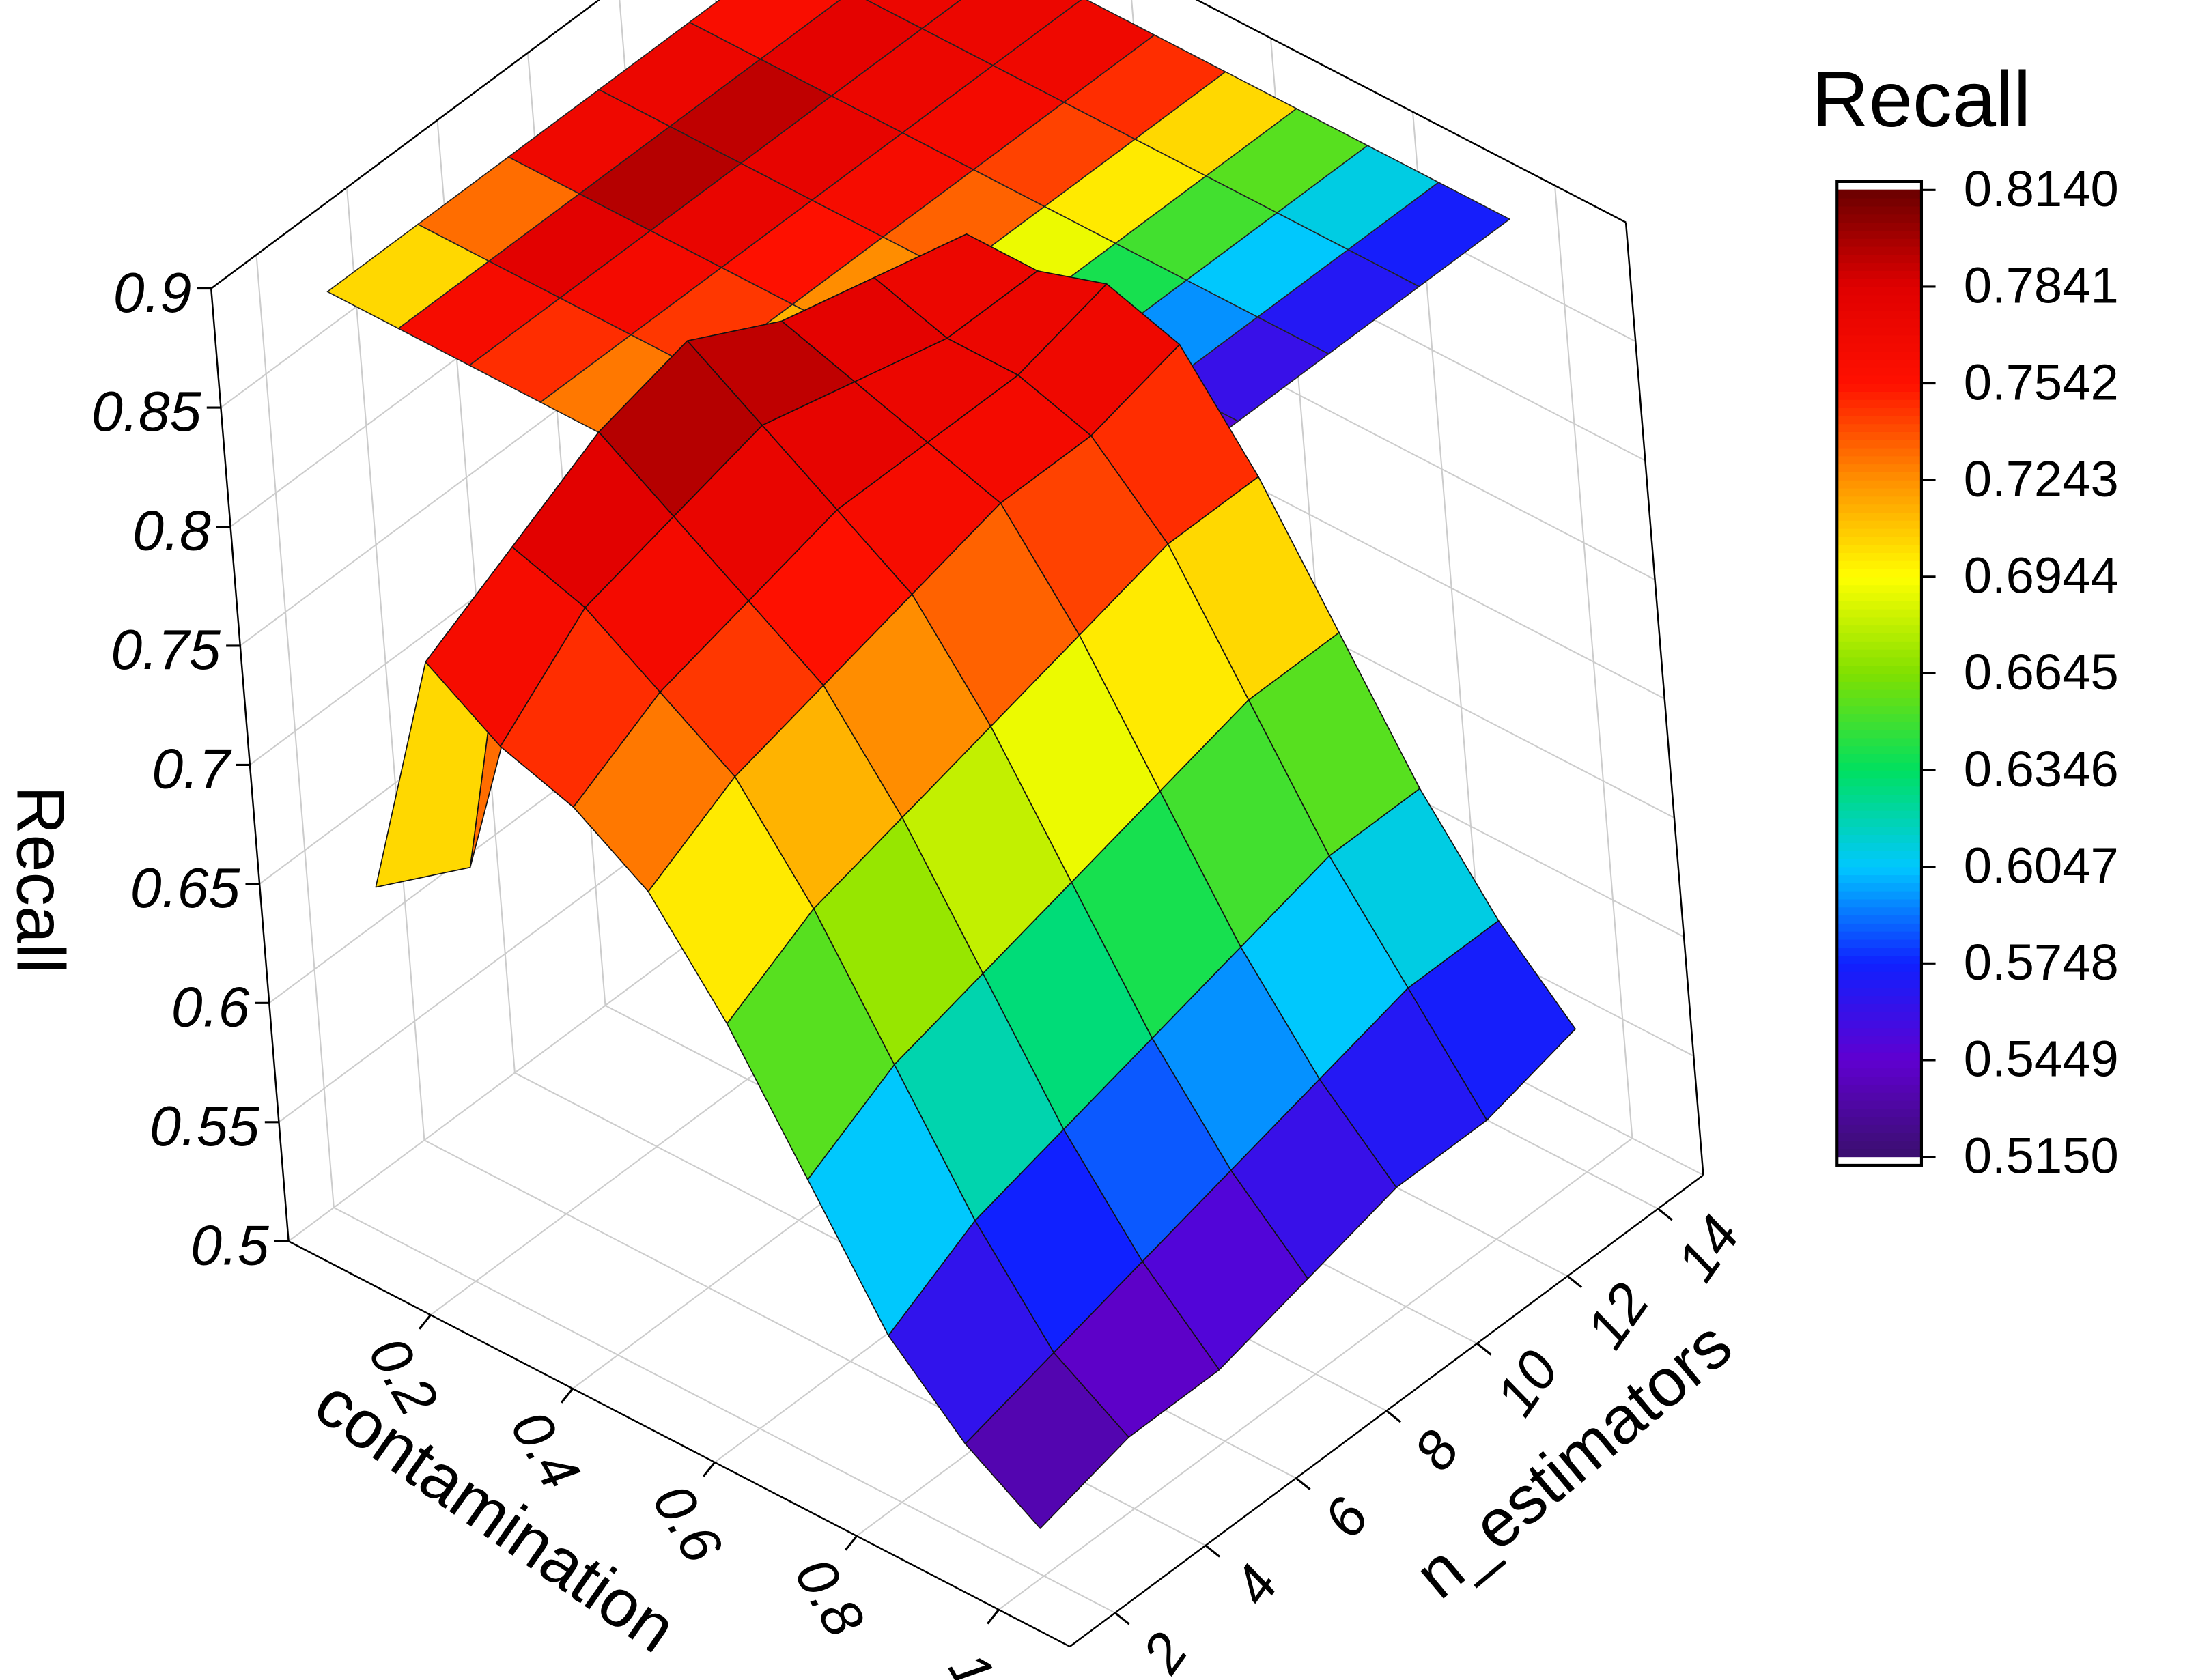 This screenshot has height=1680, width=2196. I want to click on z-tick-label: 0.65, so click(186, 888).